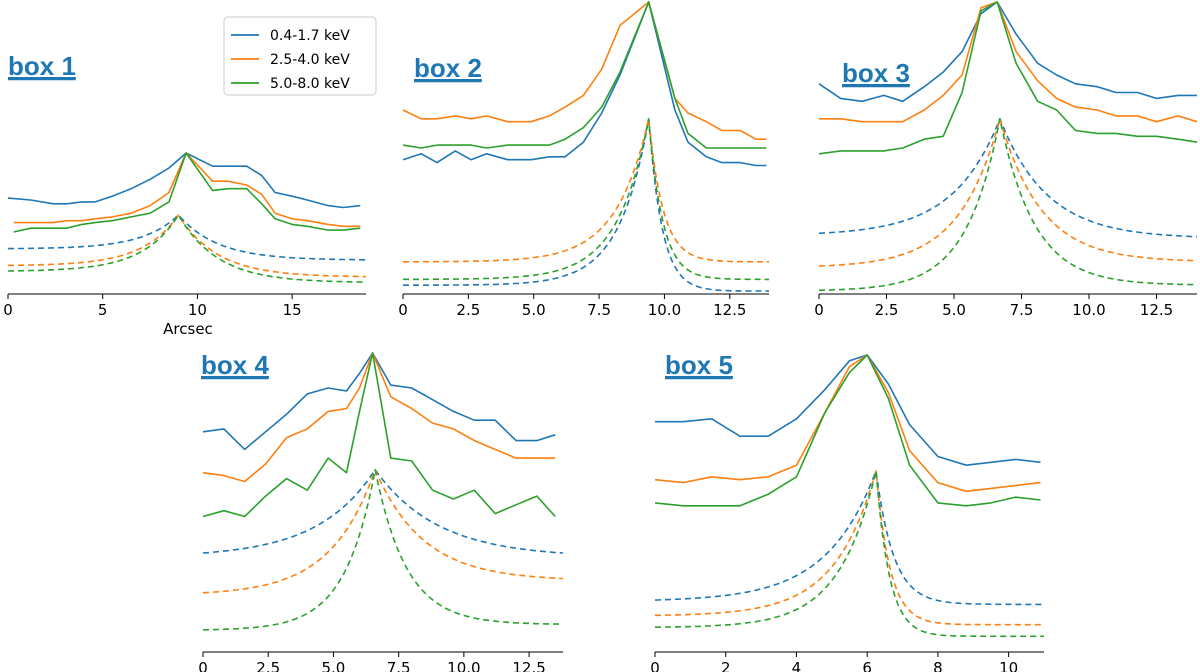  Describe the element at coordinates (310, 84) in the screenshot. I see `legend-label: 5.0-8.0 keV` at that location.